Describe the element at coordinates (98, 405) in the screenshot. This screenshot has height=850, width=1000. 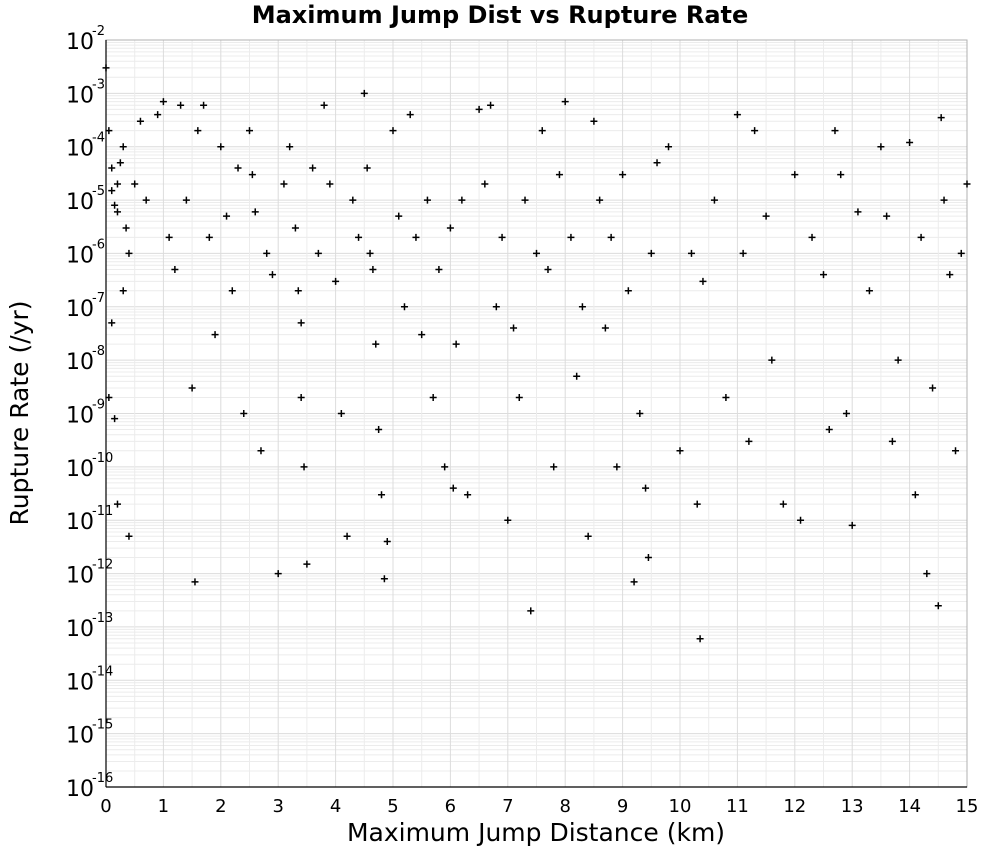
I see `y-tick-exponent: -9` at that location.